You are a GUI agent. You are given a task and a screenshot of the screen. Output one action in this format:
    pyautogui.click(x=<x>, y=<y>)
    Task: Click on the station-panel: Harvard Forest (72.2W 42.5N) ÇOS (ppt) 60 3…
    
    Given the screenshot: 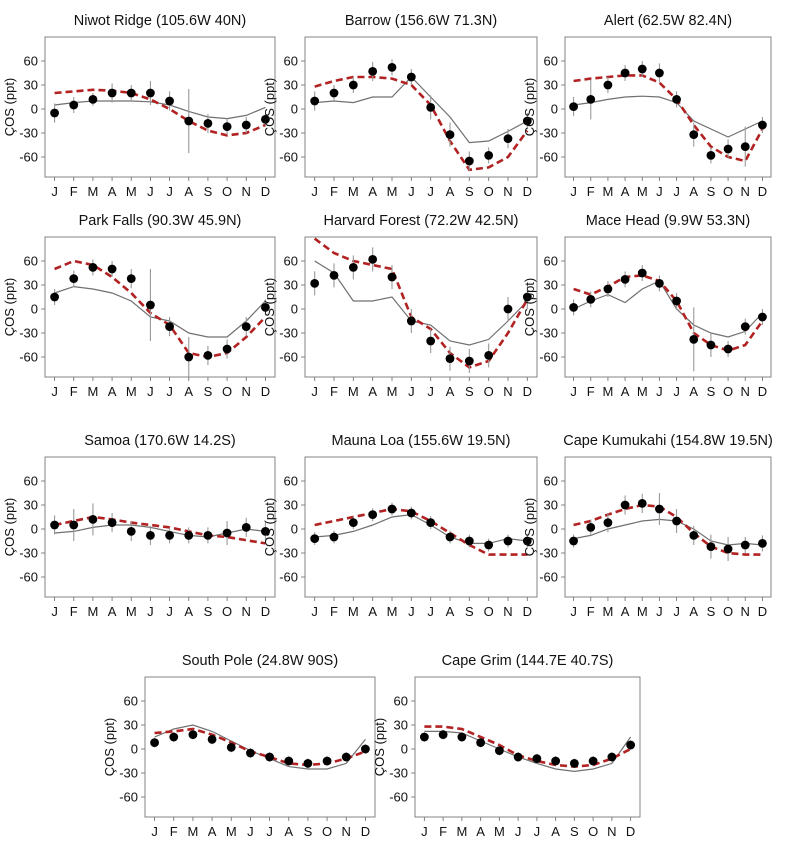 What is the action you would take?
    pyautogui.click(x=400, y=306)
    